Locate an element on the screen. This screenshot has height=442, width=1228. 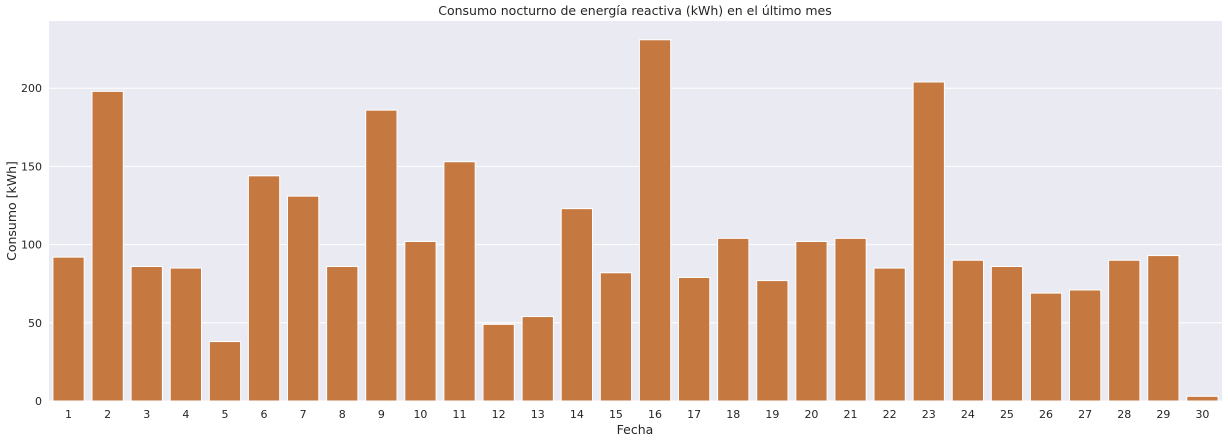
x-tick-label: 13 is located at coordinates (538, 414).